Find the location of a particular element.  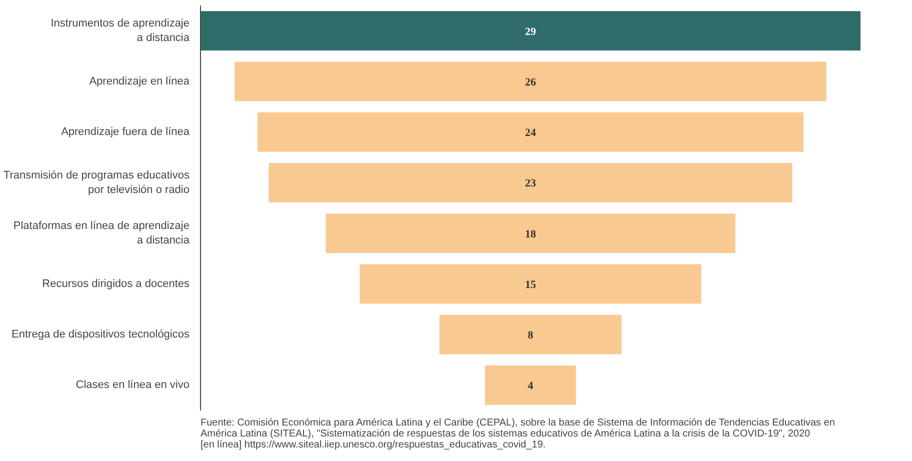

data-label: 18 is located at coordinates (530, 234).